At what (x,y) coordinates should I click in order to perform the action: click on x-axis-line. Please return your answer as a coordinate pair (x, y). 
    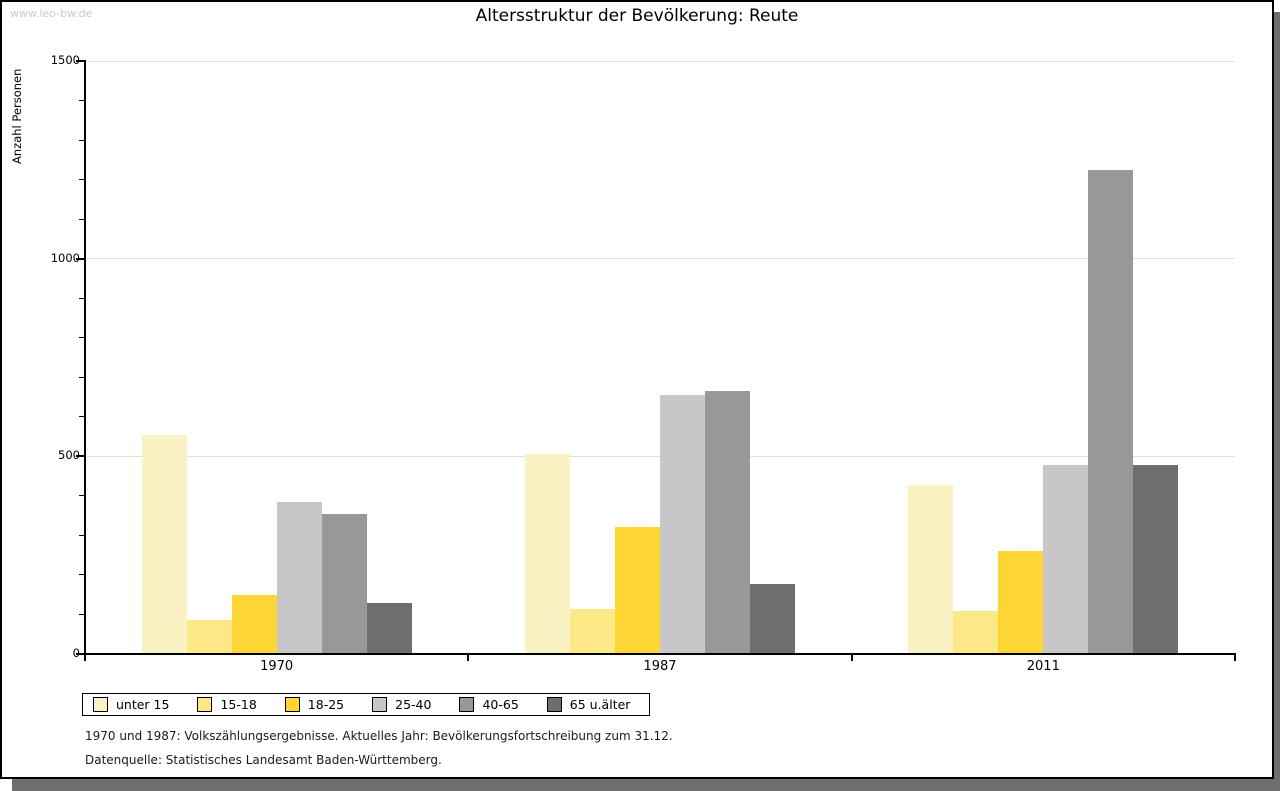
    Looking at the image, I should click on (660, 654).